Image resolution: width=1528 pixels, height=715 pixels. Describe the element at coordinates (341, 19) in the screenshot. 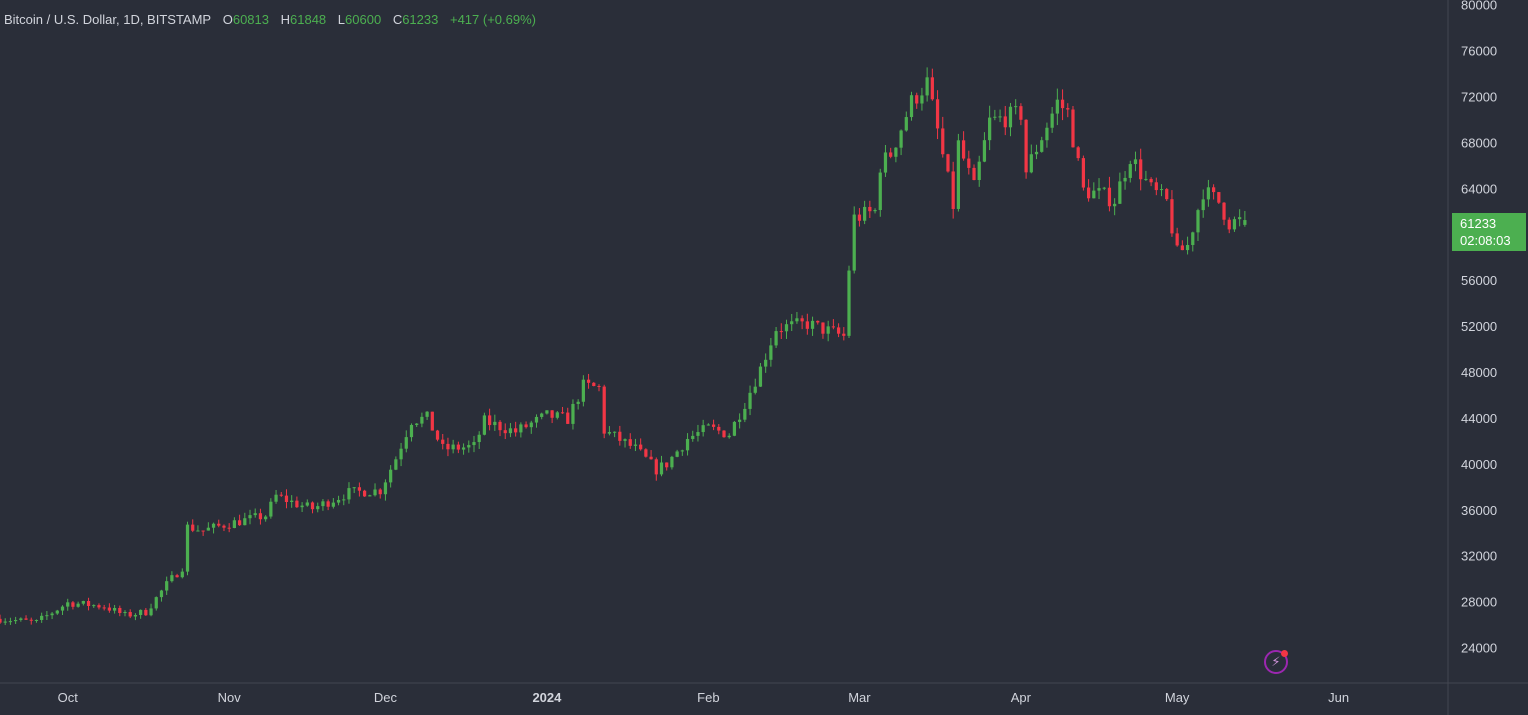

I see `low-key: L` at that location.